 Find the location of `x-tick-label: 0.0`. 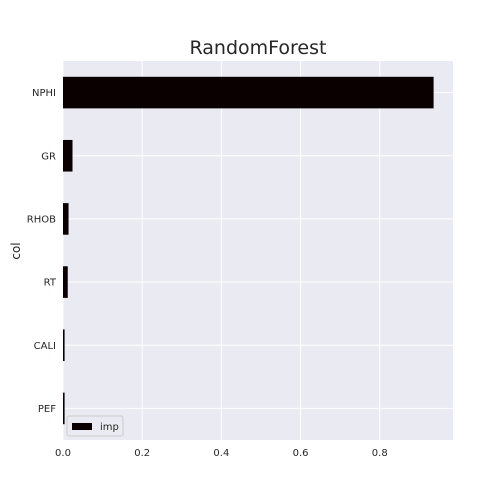

x-tick-label: 0.0 is located at coordinates (63, 453).